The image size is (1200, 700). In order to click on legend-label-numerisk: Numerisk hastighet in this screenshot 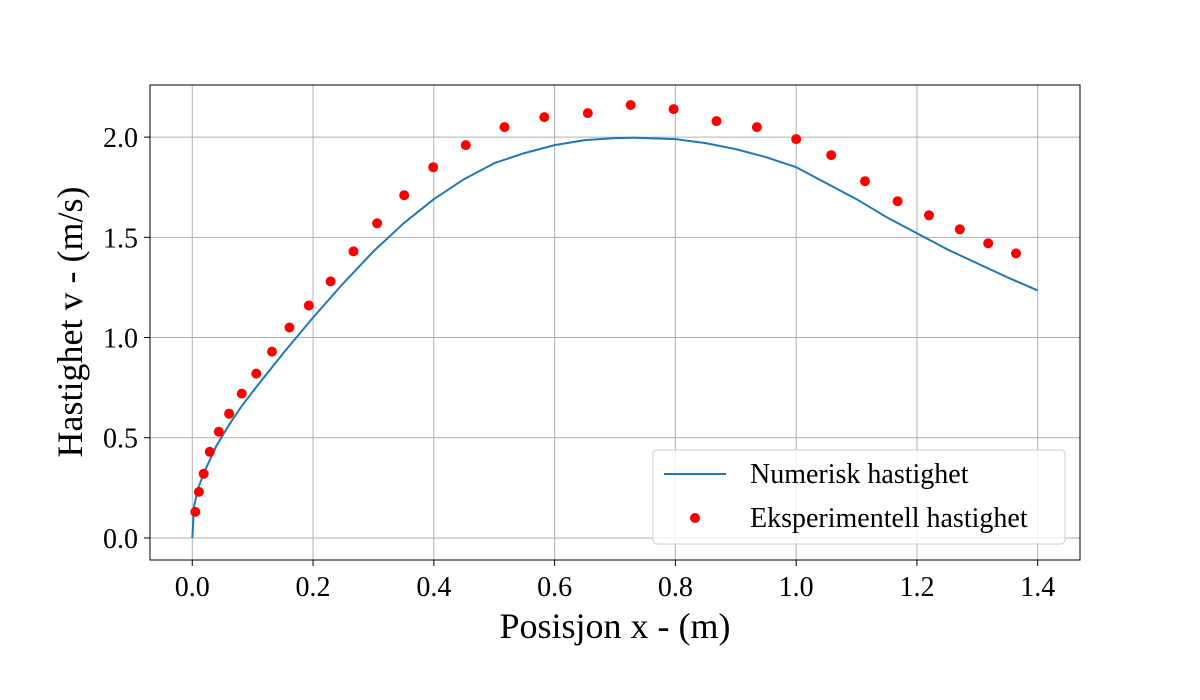, I will do `click(859, 474)`.